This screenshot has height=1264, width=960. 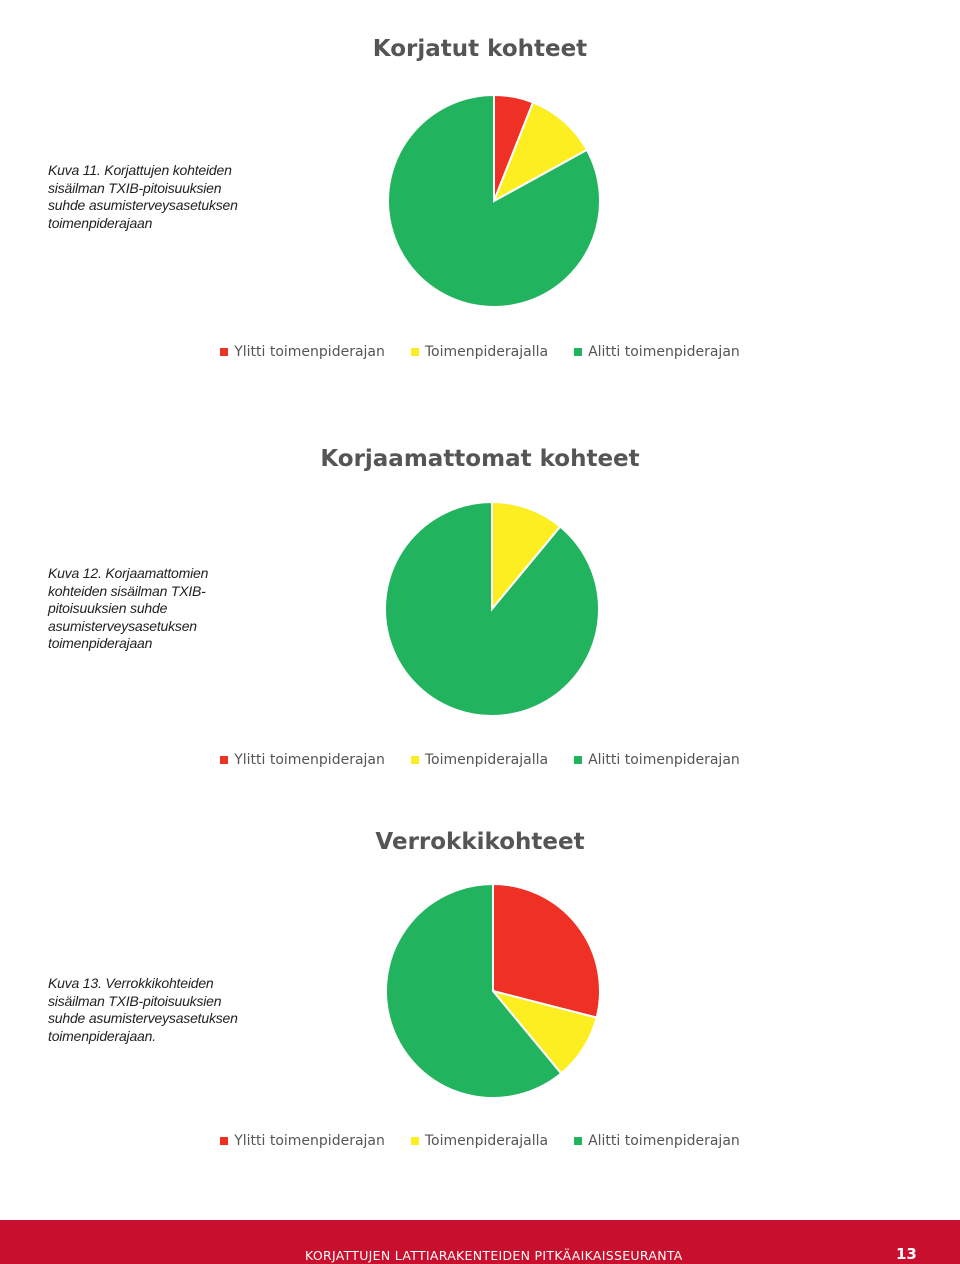 I want to click on chart-title: Verrokkikohteet, so click(x=480, y=842).